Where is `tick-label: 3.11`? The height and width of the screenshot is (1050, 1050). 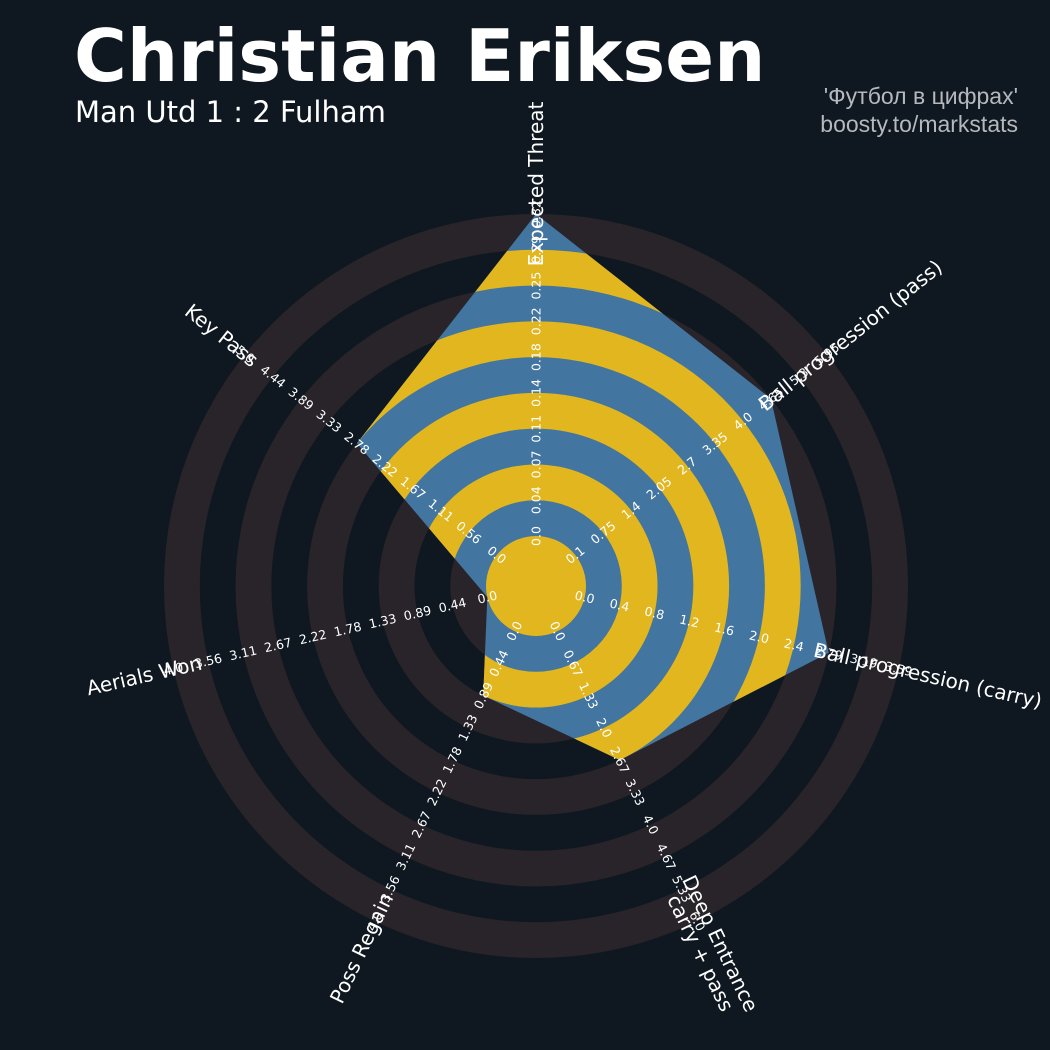 tick-label: 3.11 is located at coordinates (243, 652).